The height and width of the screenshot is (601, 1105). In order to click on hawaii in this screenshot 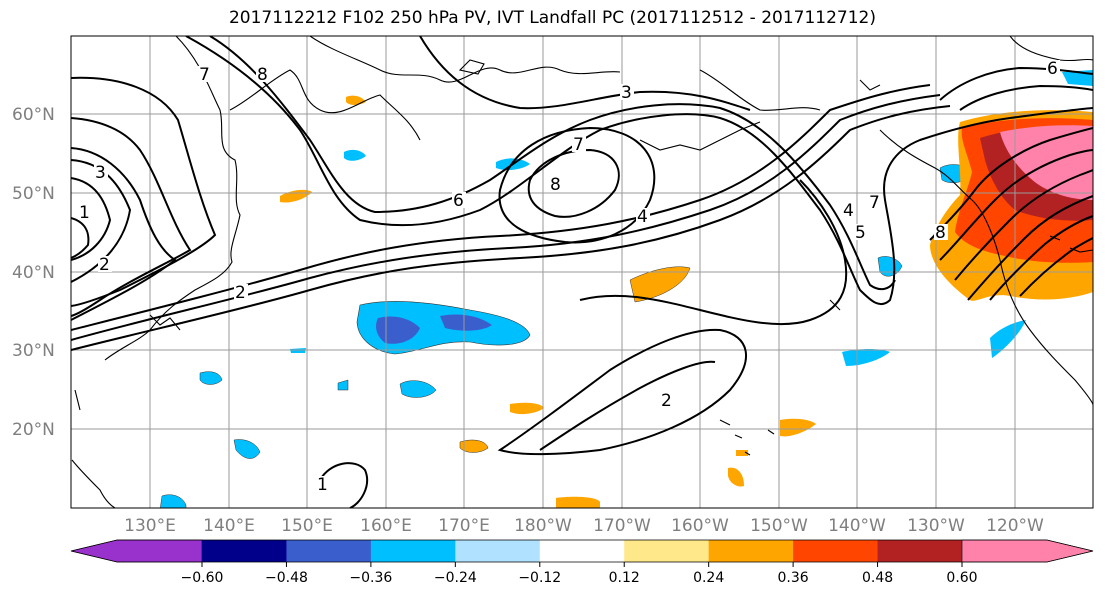, I will do `click(747, 437)`.